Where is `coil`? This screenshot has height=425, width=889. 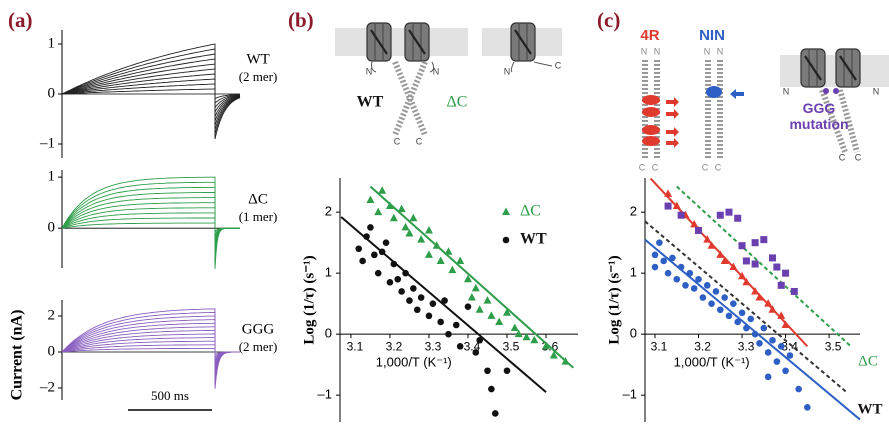 coil is located at coordinates (410, 98).